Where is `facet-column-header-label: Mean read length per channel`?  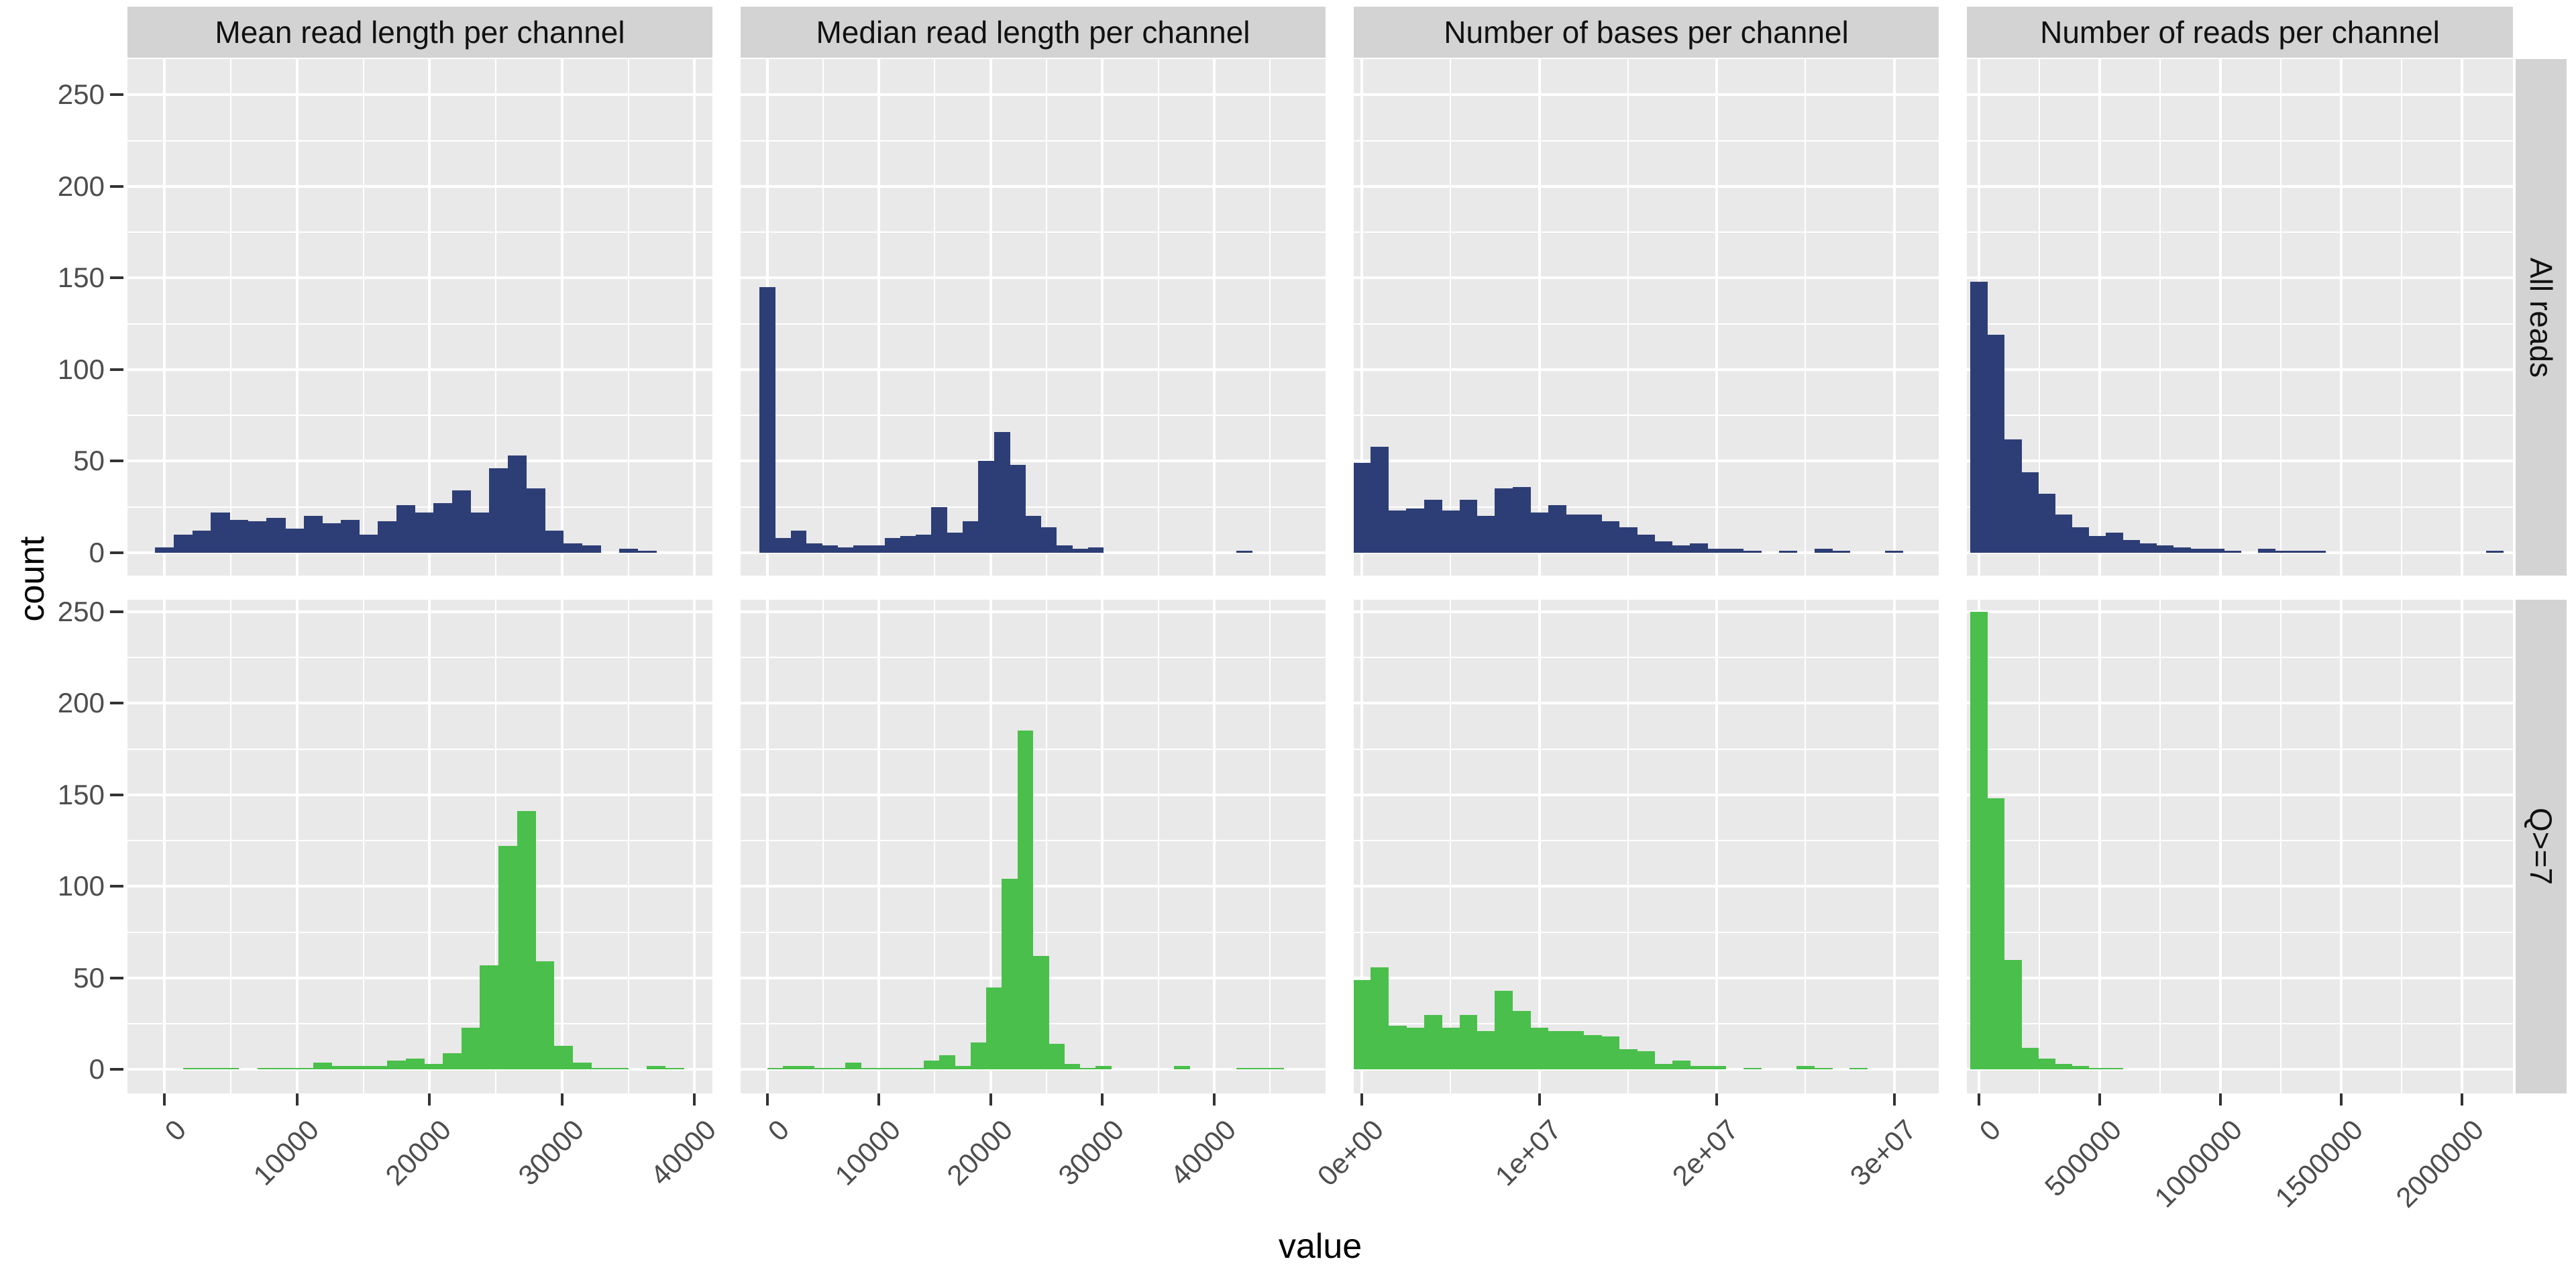 facet-column-header-label: Mean read length per channel is located at coordinates (420, 32).